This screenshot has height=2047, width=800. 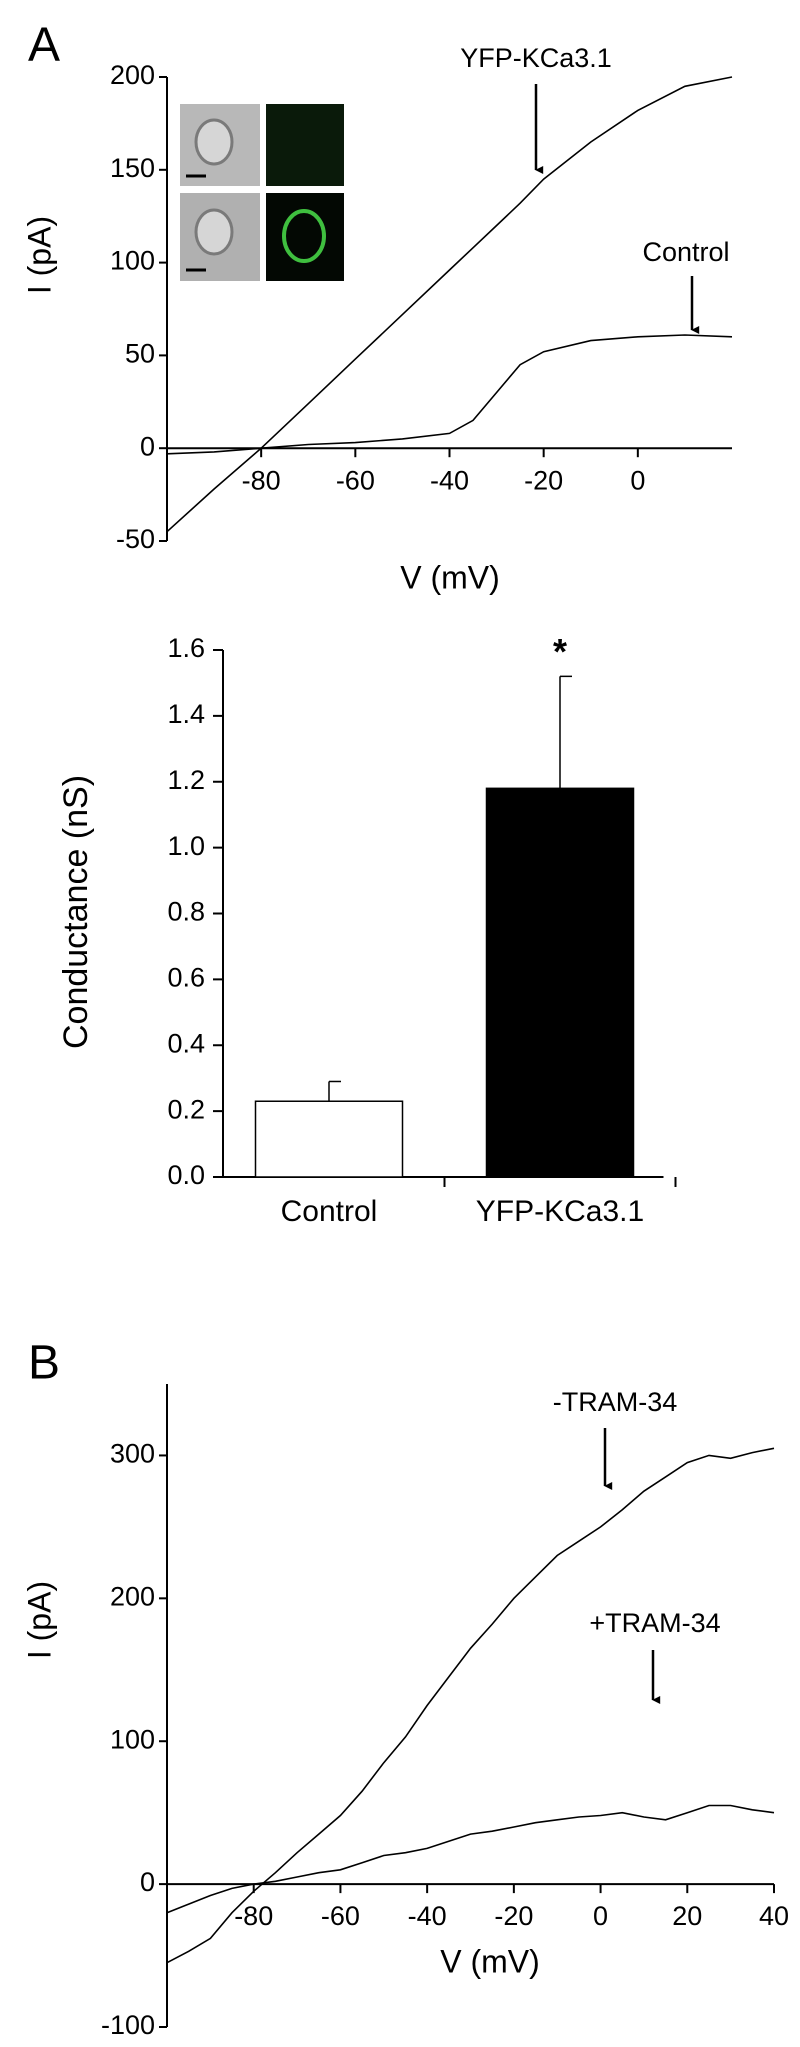 I want to click on y-tick-label: 0.8, so click(x=186, y=912).